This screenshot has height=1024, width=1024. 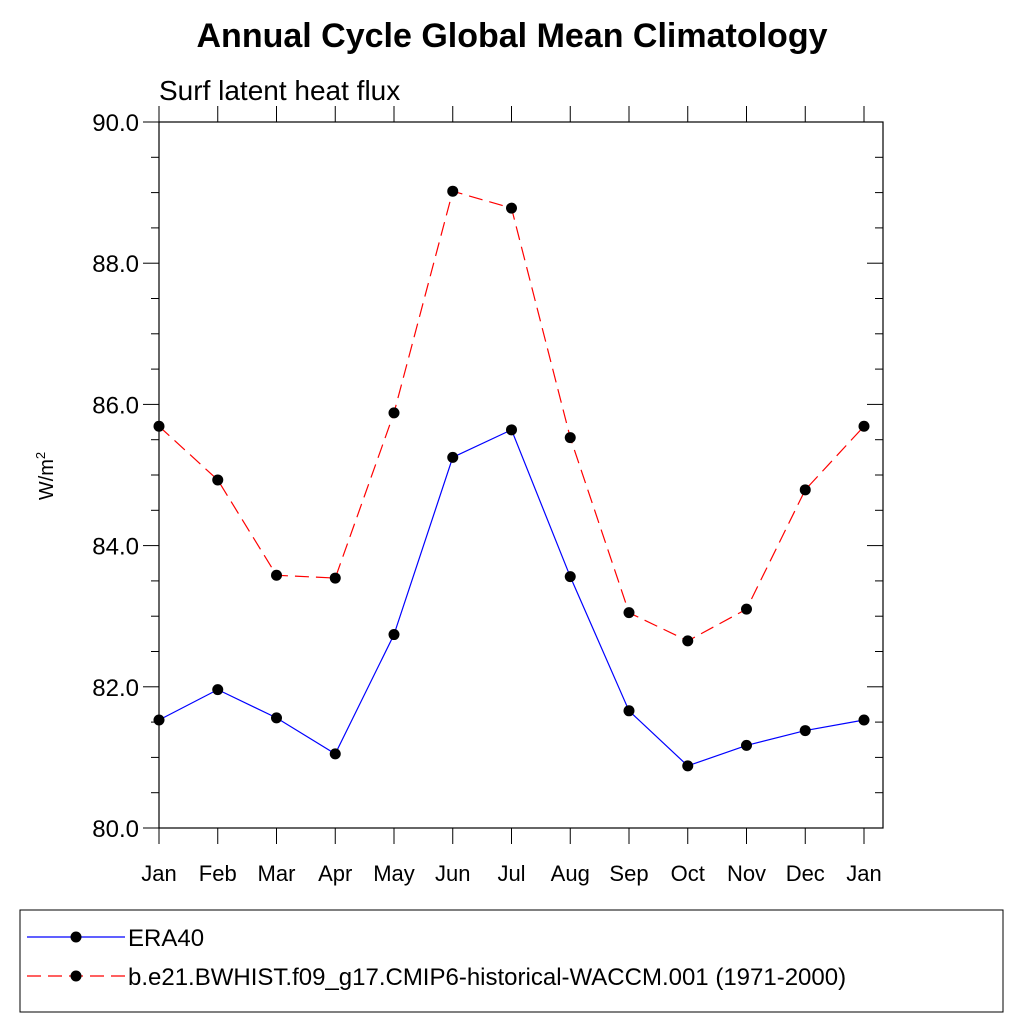 I want to click on x-tick-label: Nov, so click(x=746, y=873).